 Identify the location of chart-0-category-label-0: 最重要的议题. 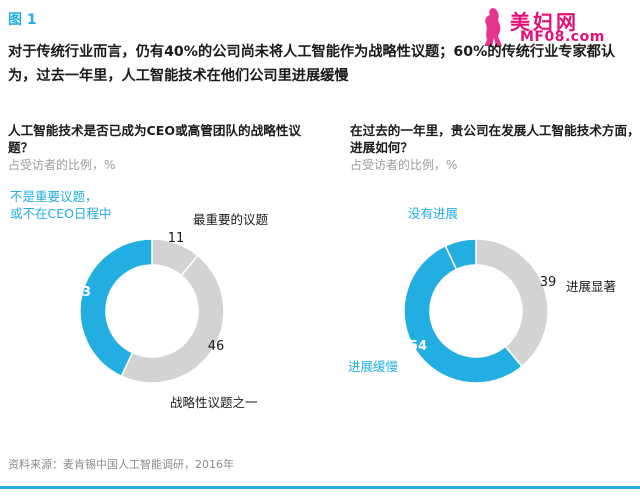
(231, 219).